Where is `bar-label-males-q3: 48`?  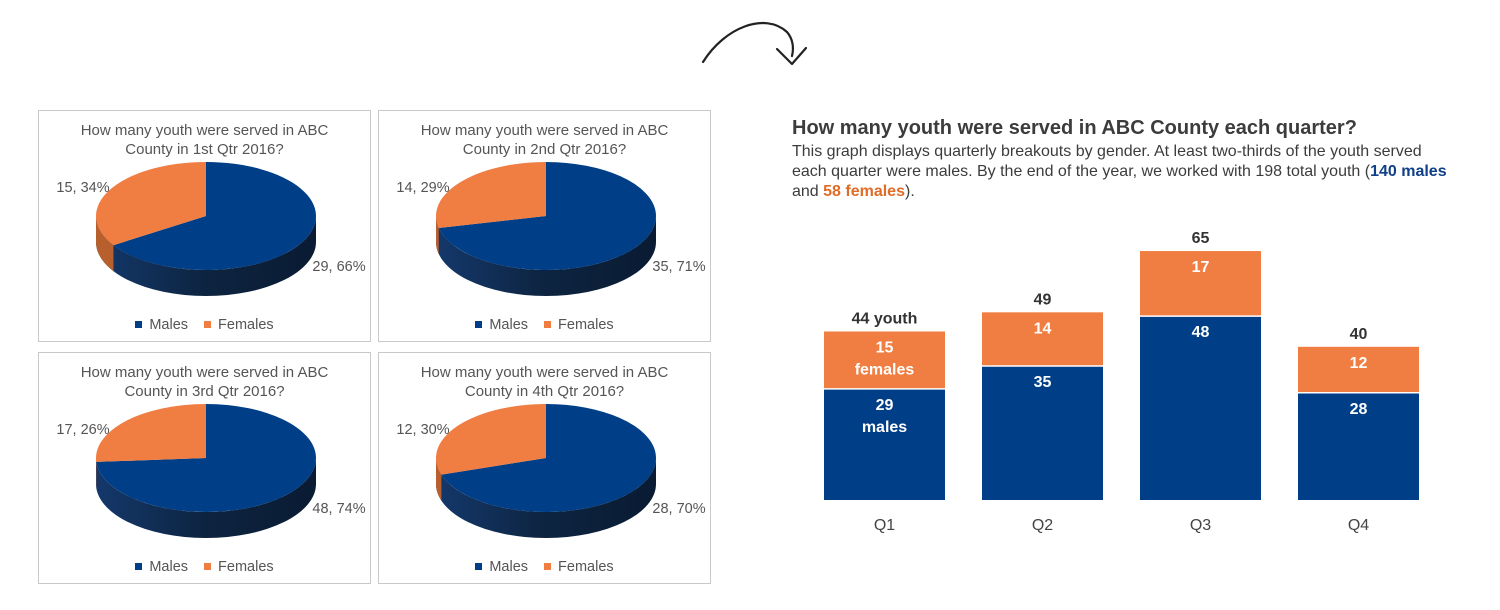 bar-label-males-q3: 48 is located at coordinates (1201, 332).